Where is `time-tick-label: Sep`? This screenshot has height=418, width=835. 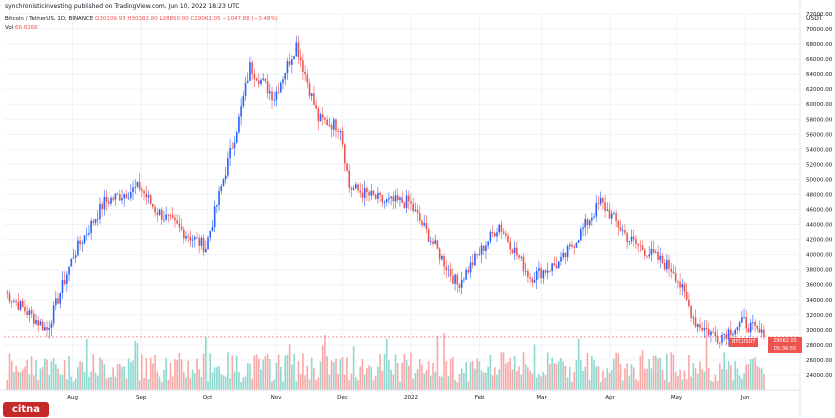 time-tick-label: Sep is located at coordinates (141, 398).